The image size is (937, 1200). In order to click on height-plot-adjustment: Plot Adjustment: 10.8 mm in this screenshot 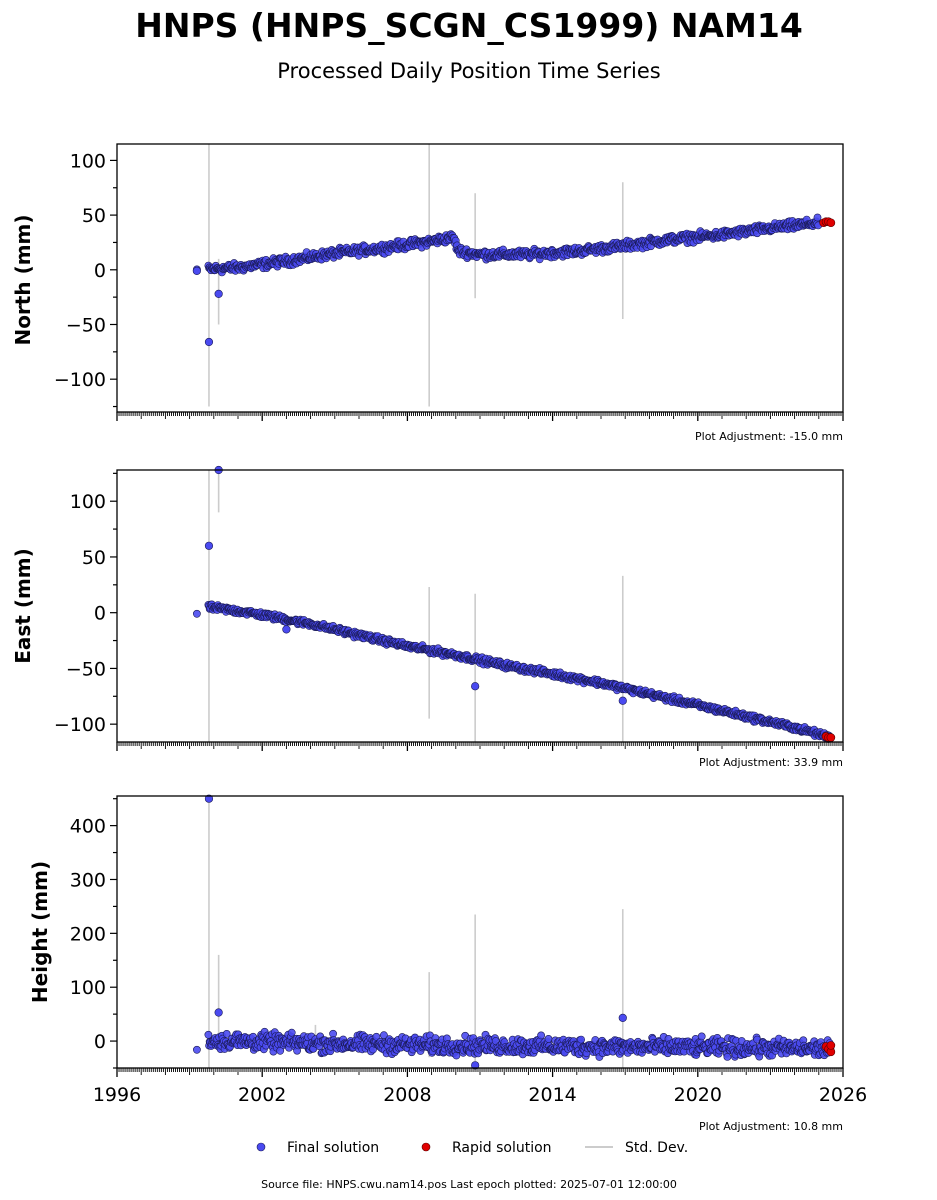, I will do `click(771, 1126)`.